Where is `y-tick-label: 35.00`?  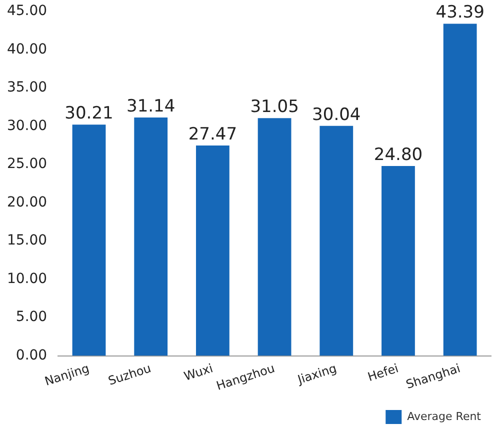 y-tick-label: 35.00 is located at coordinates (27, 88).